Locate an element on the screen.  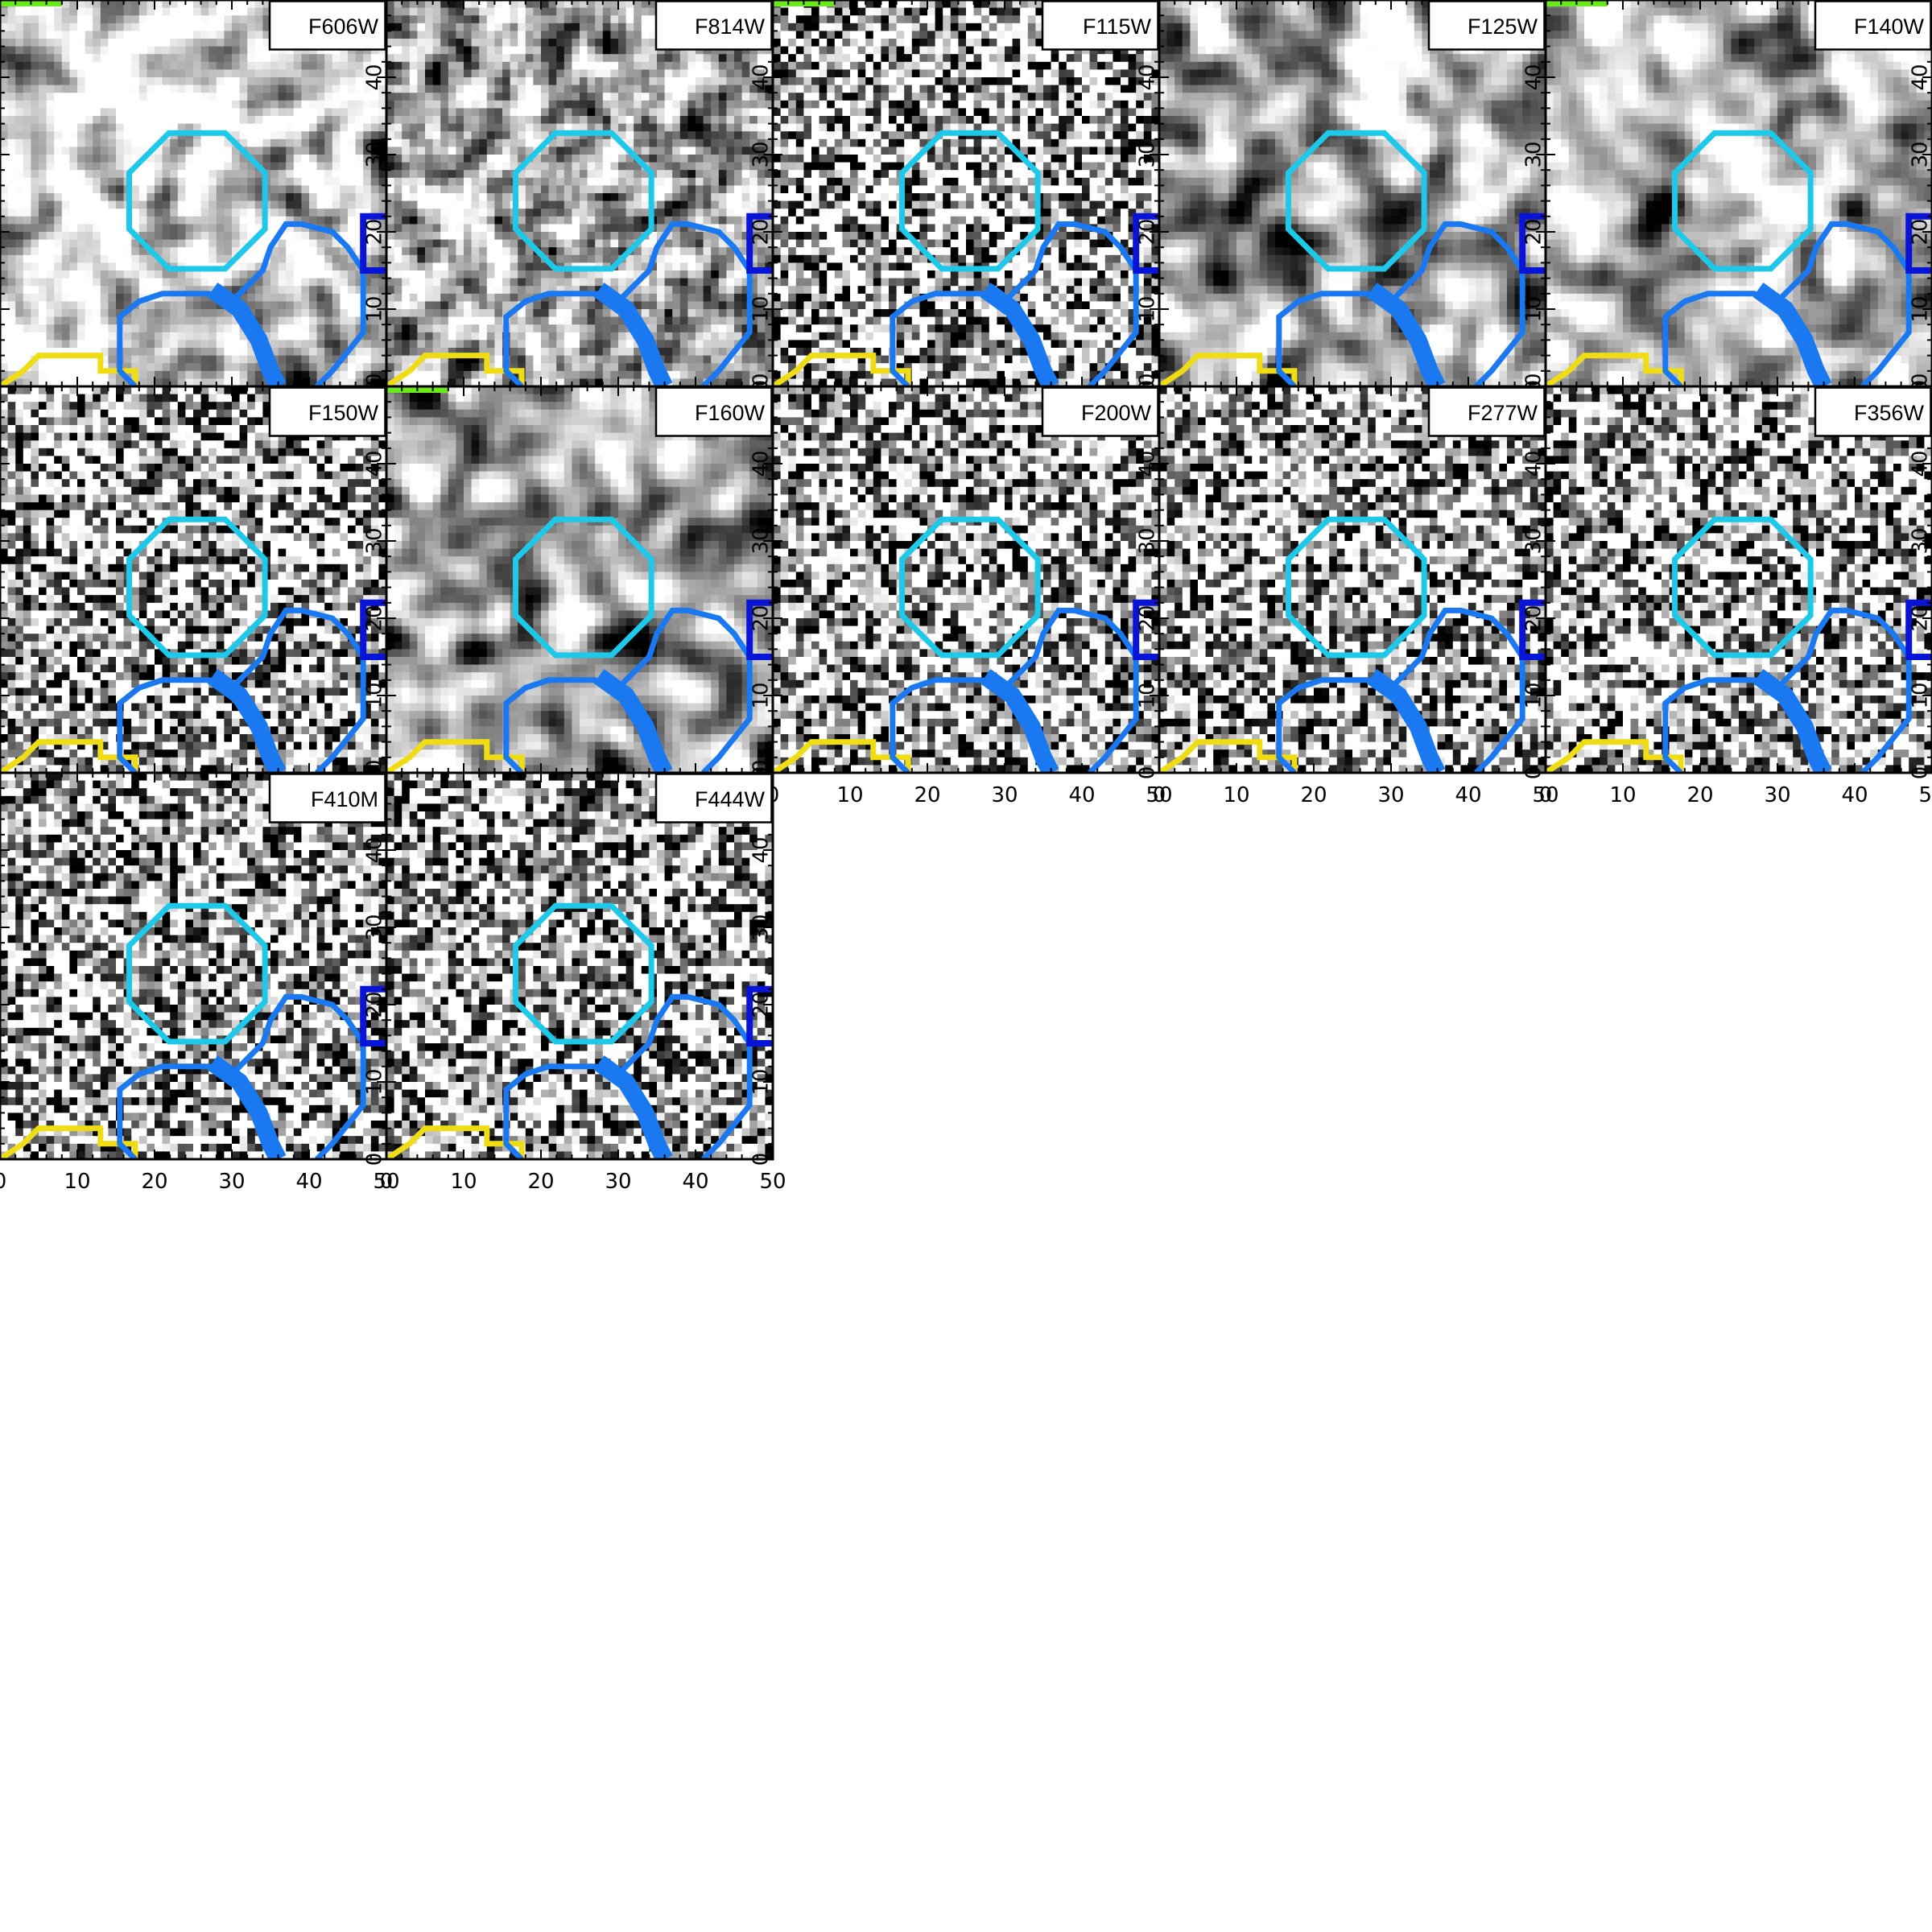
band-label: F160W is located at coordinates (730, 413).